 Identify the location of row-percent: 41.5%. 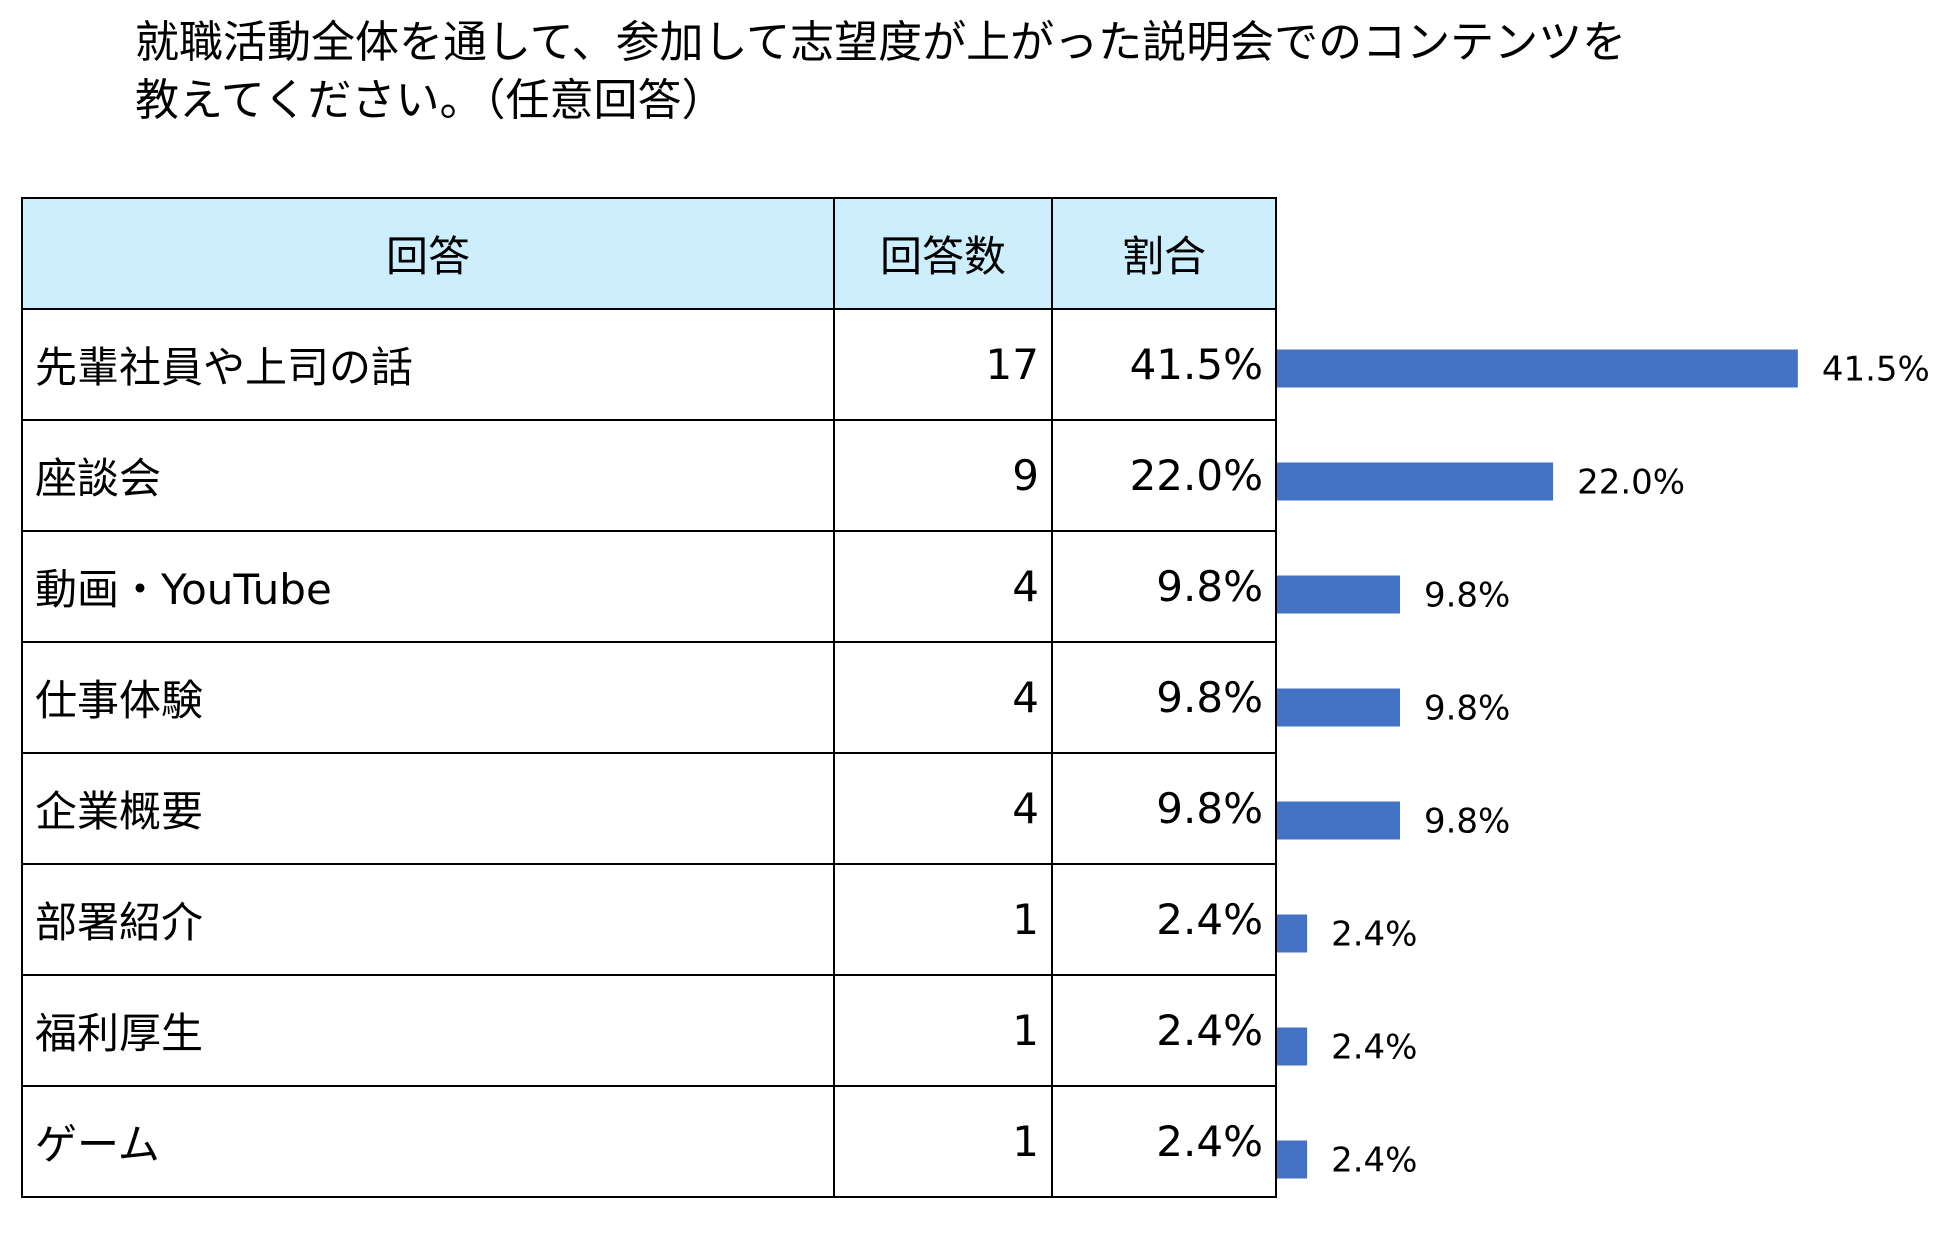
(1164, 364).